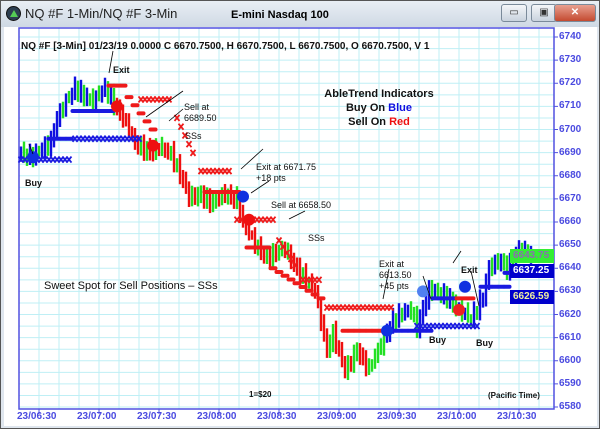 This screenshot has height=429, width=600. Describe the element at coordinates (570, 106) in the screenshot. I see `y-tick-label: 6710` at that location.